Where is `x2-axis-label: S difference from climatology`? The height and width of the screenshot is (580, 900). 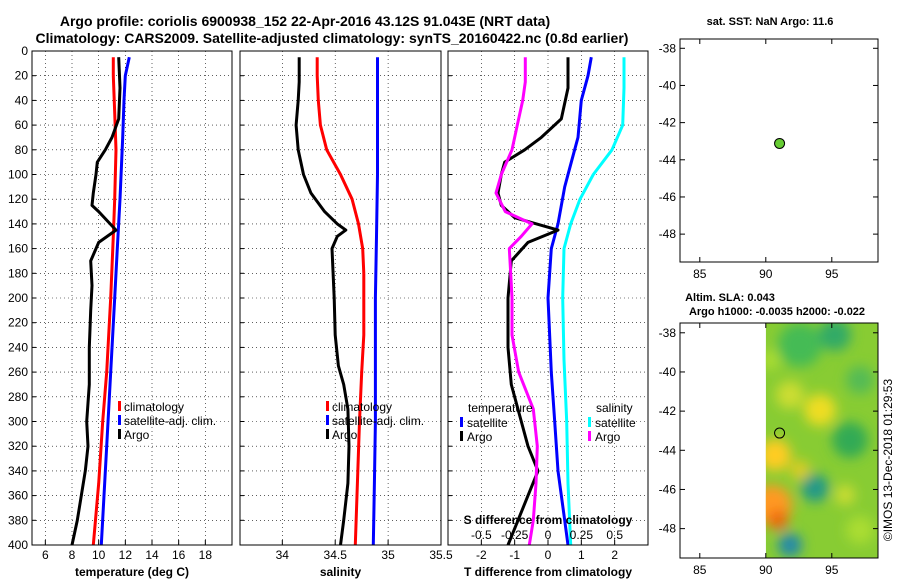 x2-axis-label: S difference from climatology is located at coordinates (548, 520).